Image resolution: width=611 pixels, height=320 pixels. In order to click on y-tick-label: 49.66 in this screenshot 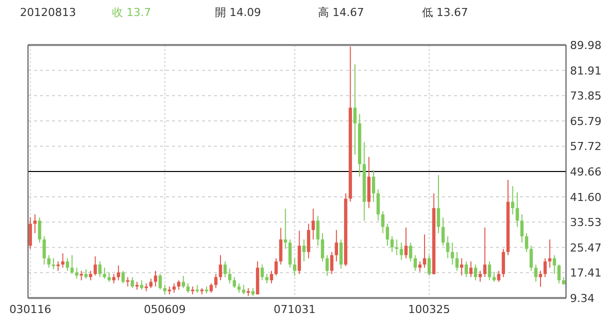, I will do `click(586, 172)`.